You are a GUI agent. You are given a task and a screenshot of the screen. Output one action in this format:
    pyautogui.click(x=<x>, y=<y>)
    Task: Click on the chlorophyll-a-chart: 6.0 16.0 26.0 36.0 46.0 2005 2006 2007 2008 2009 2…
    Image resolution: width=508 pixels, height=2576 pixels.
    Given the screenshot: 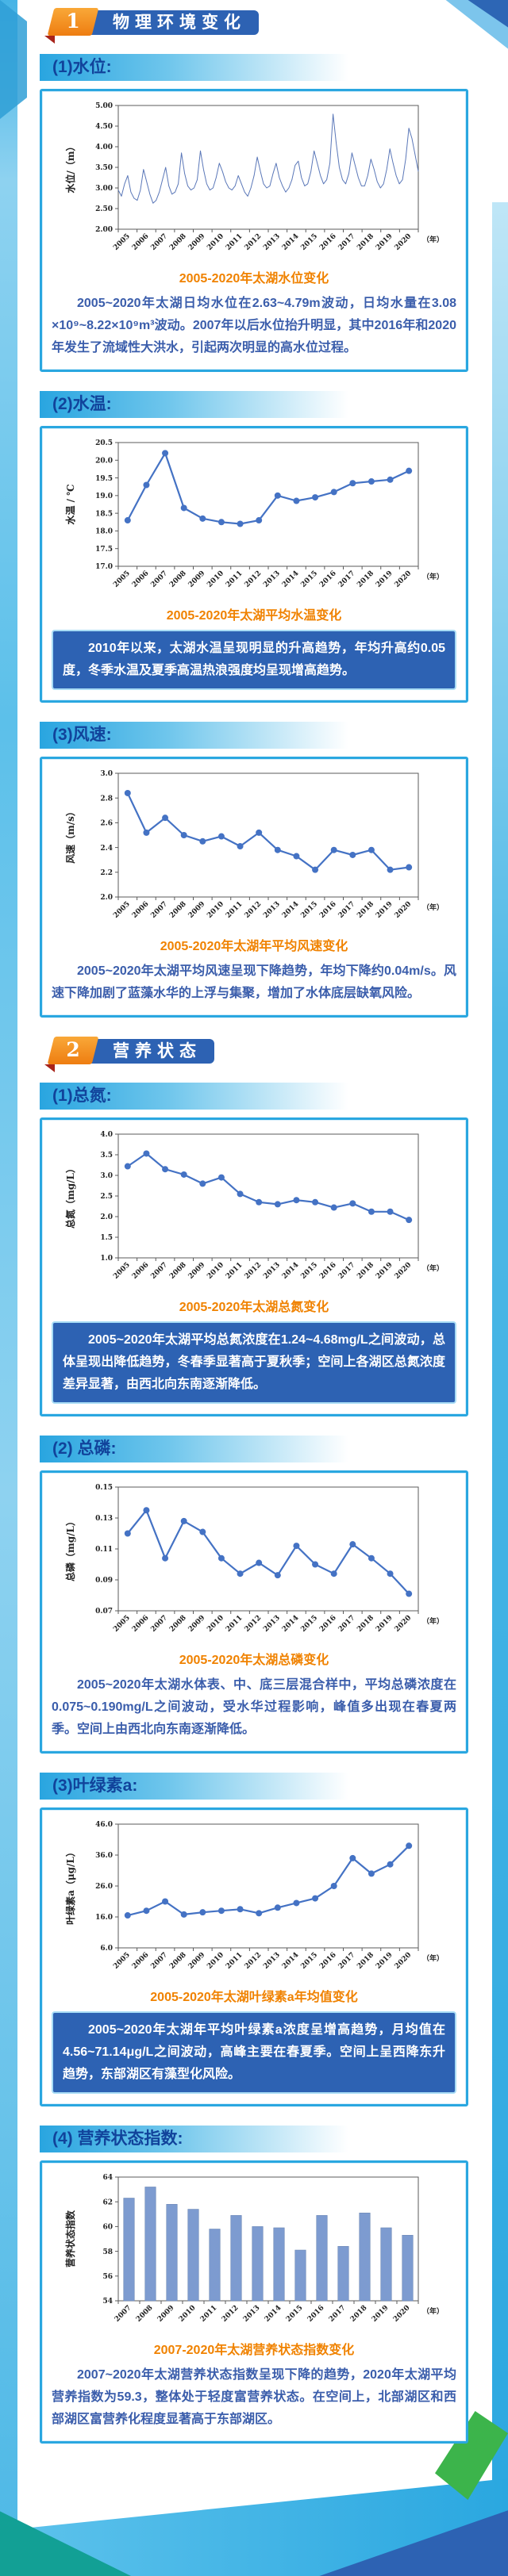 What is the action you would take?
    pyautogui.click(x=254, y=1900)
    